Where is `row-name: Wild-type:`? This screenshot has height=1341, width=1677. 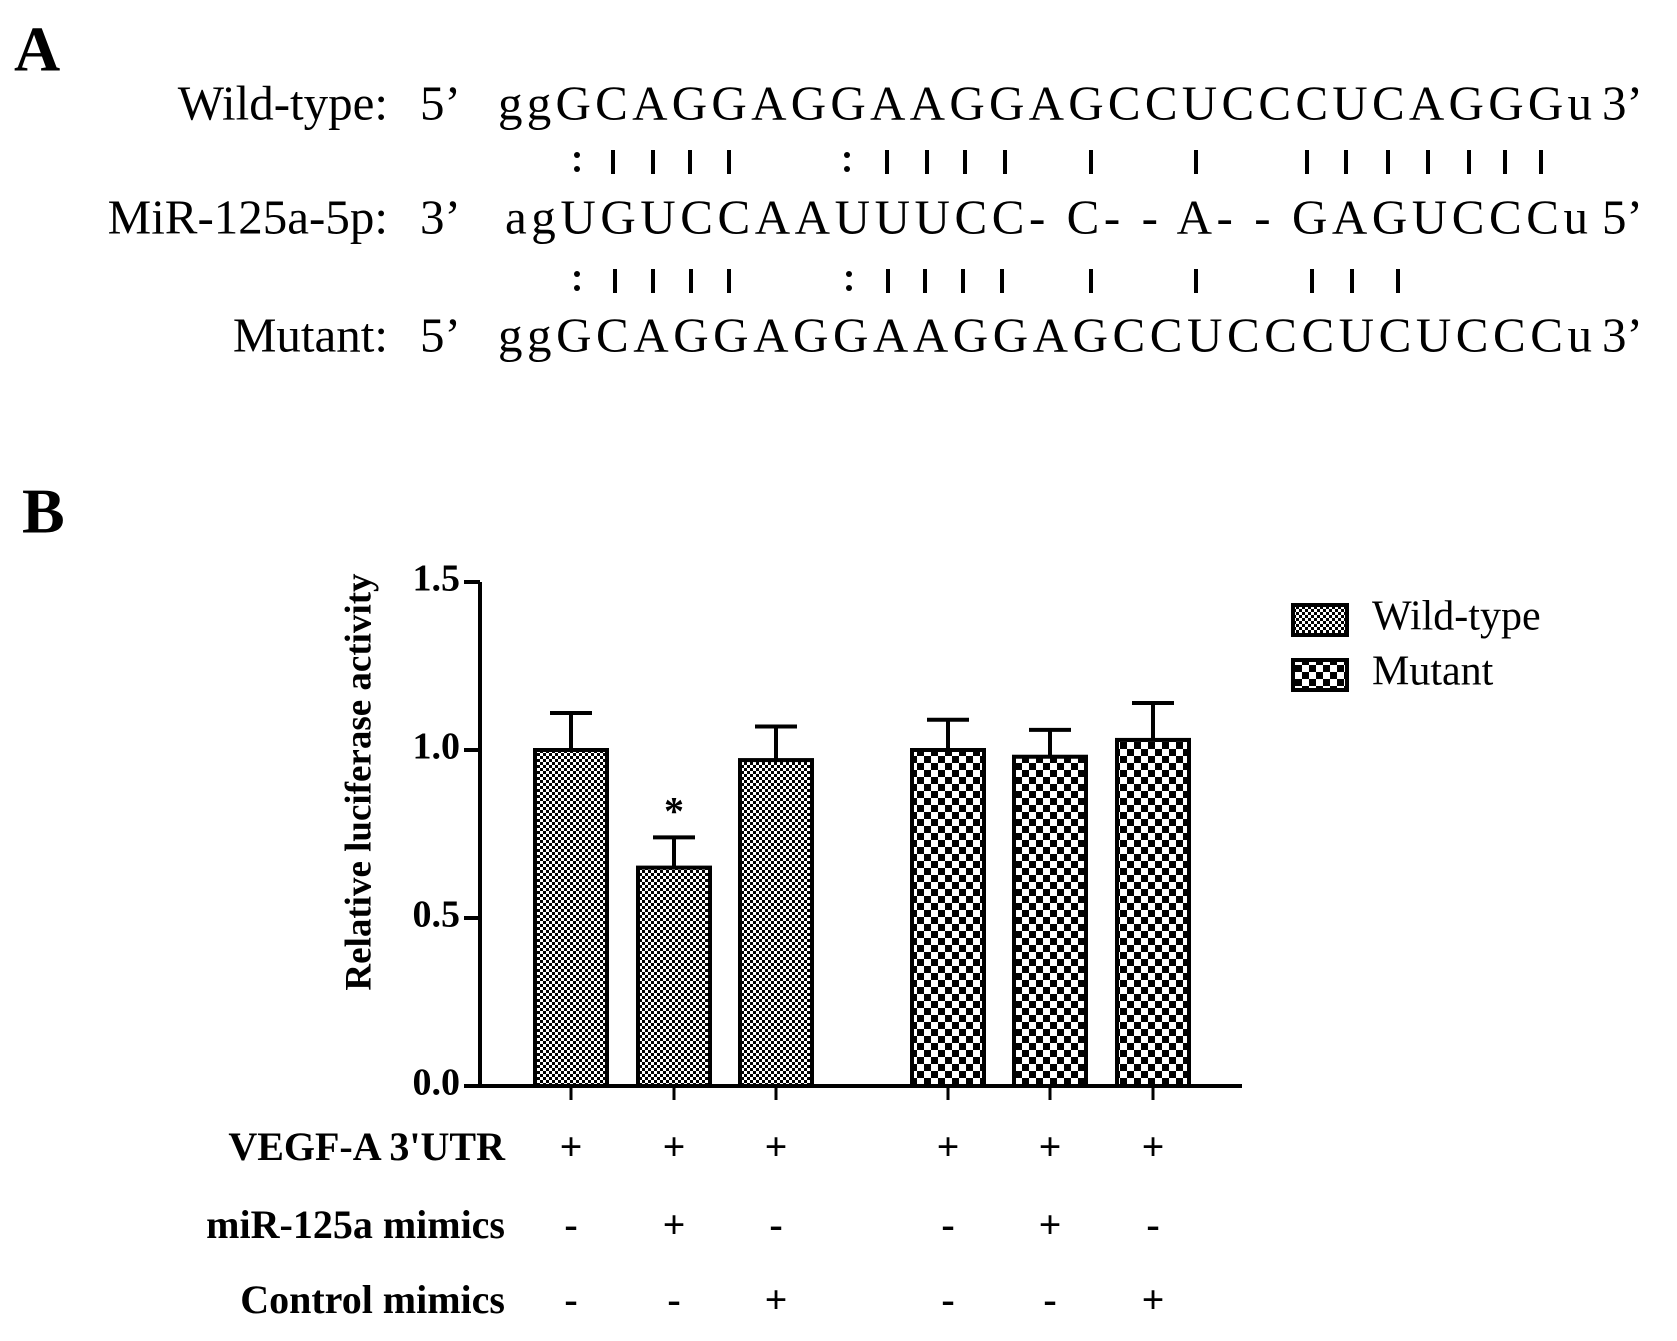
row-name: Wild-type: is located at coordinates (283, 102).